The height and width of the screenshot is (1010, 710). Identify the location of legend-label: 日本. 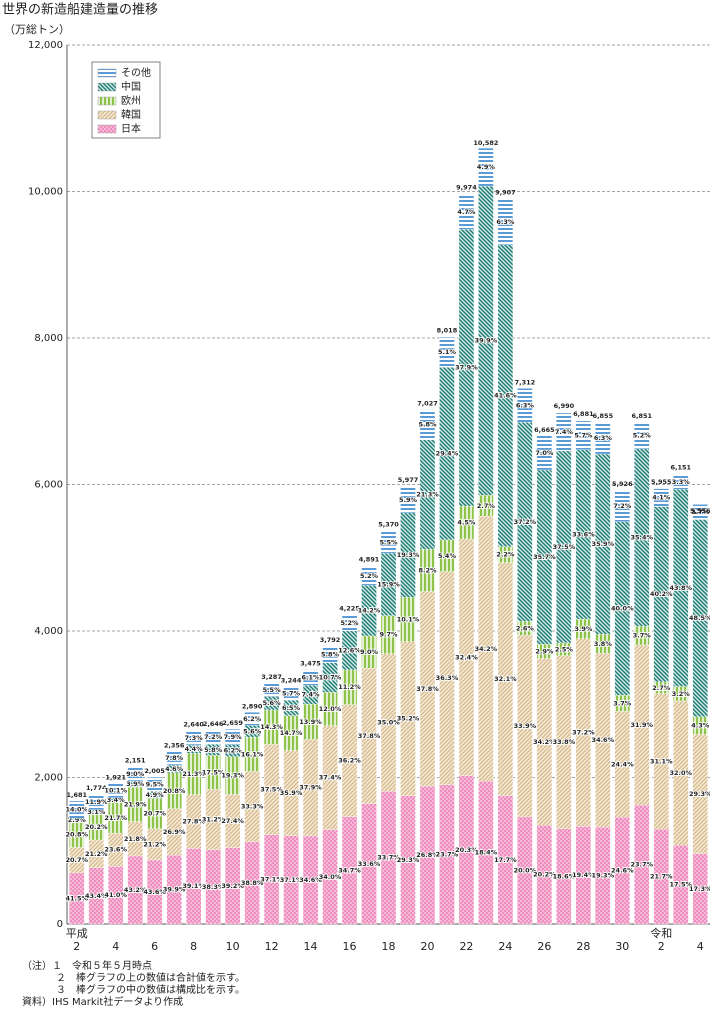
(131, 128).